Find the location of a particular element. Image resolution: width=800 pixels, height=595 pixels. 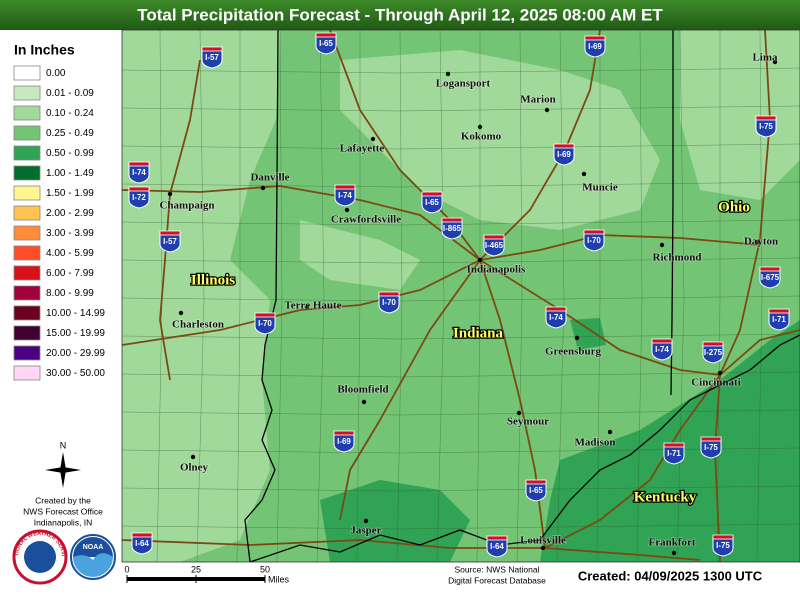

interstate-shield: I-70 is located at coordinates (265, 323).